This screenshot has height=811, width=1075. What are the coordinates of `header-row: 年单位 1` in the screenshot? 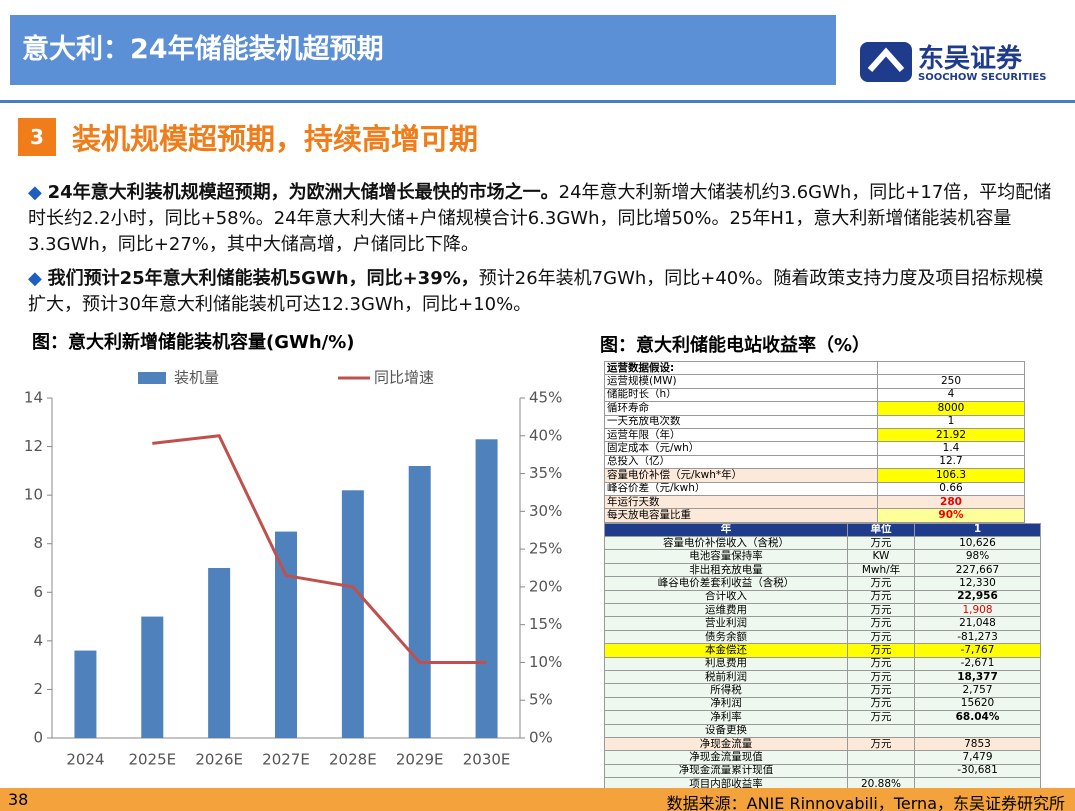 It's located at (822, 530).